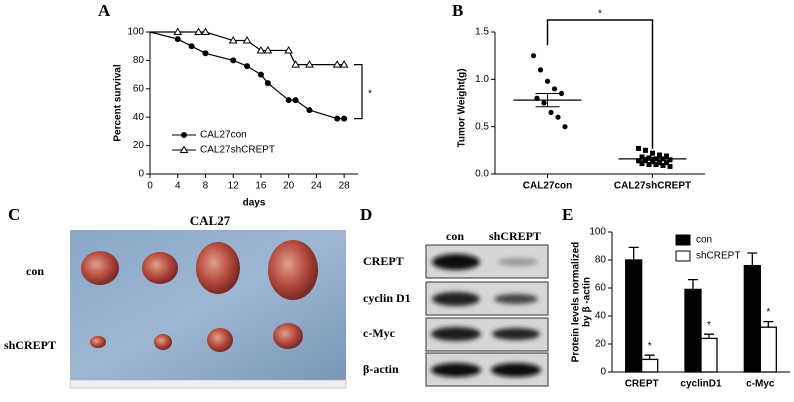  I want to click on x-tick-label: 4, so click(178, 186).